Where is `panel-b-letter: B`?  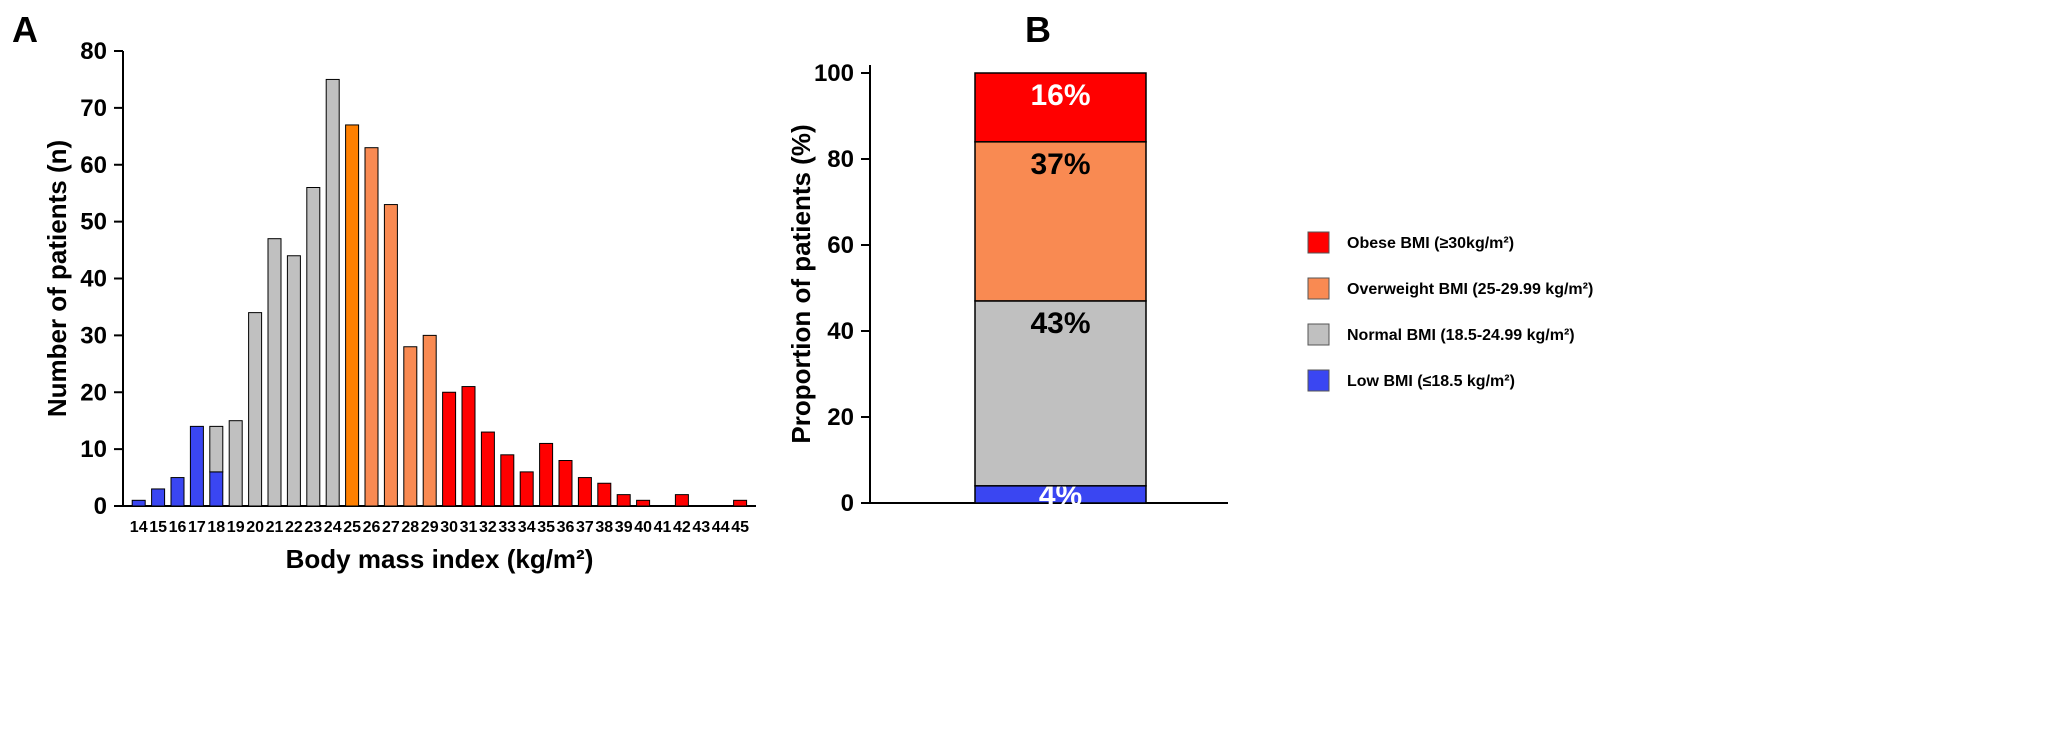
panel-b-letter: B is located at coordinates (1038, 29).